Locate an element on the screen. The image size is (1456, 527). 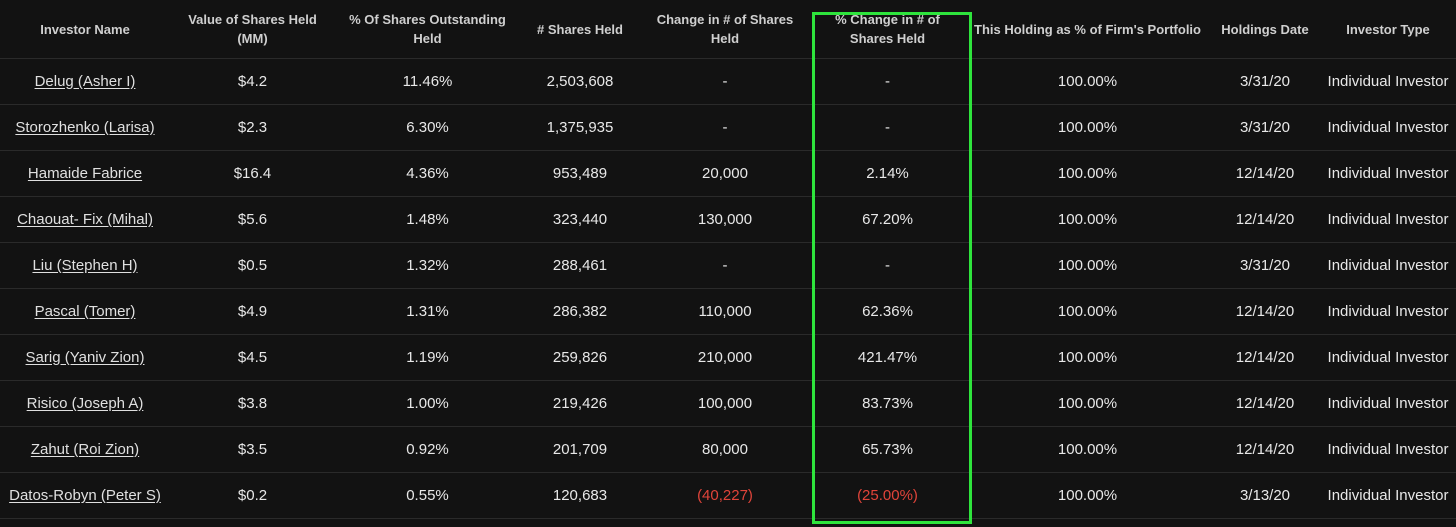
cell-pct-change: 65.73% is located at coordinates (887, 449).